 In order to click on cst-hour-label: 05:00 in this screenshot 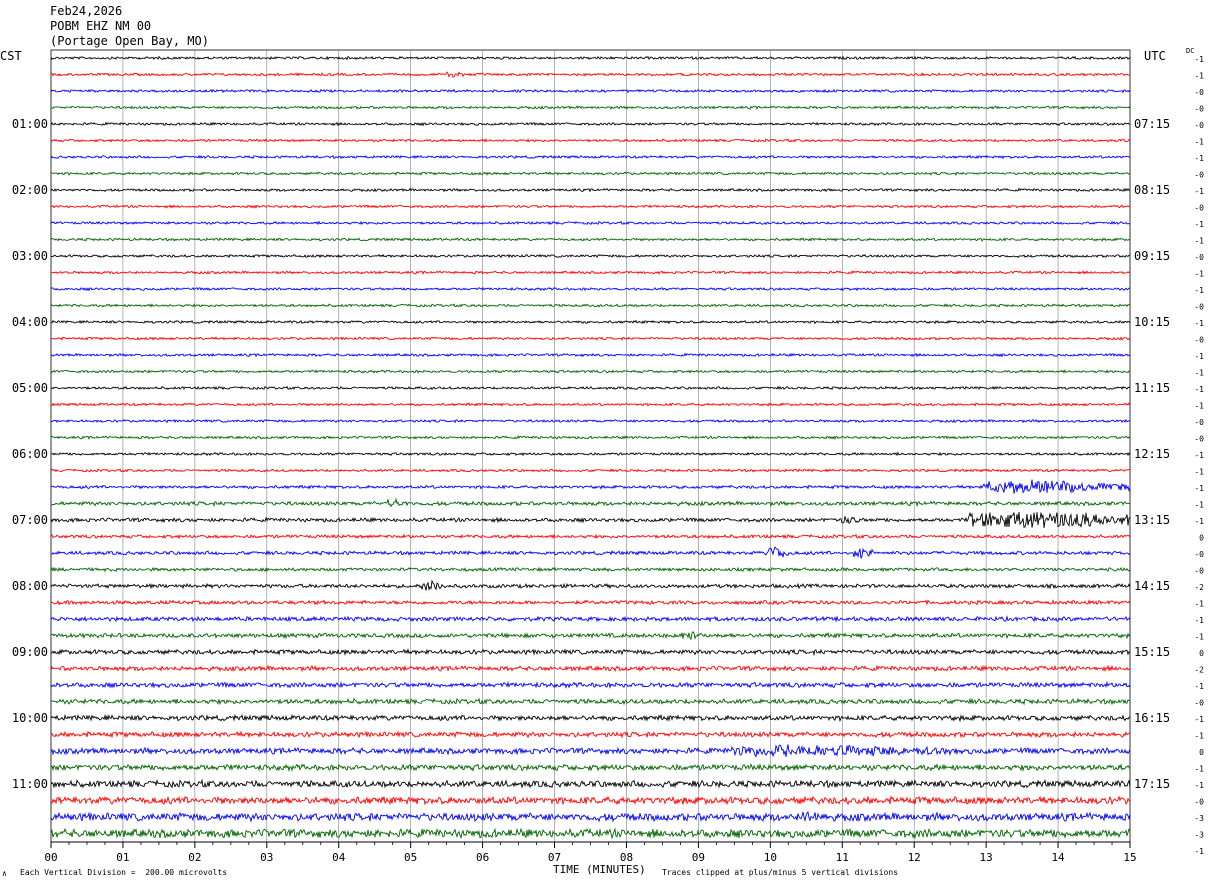, I will do `click(30, 388)`.